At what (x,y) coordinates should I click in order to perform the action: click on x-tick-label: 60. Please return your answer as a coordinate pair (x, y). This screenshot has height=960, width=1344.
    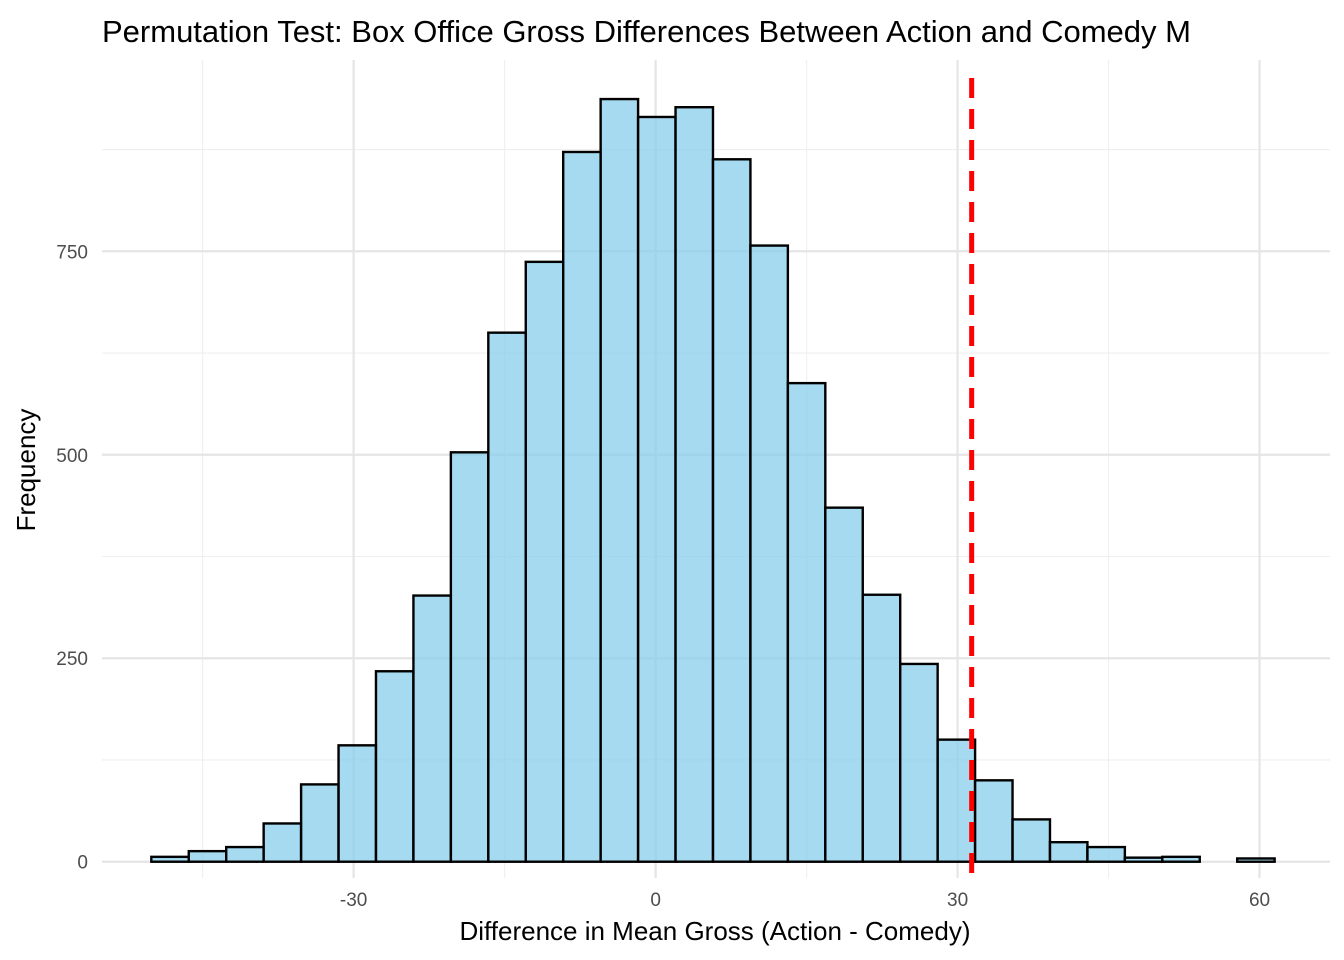
    Looking at the image, I should click on (1259, 900).